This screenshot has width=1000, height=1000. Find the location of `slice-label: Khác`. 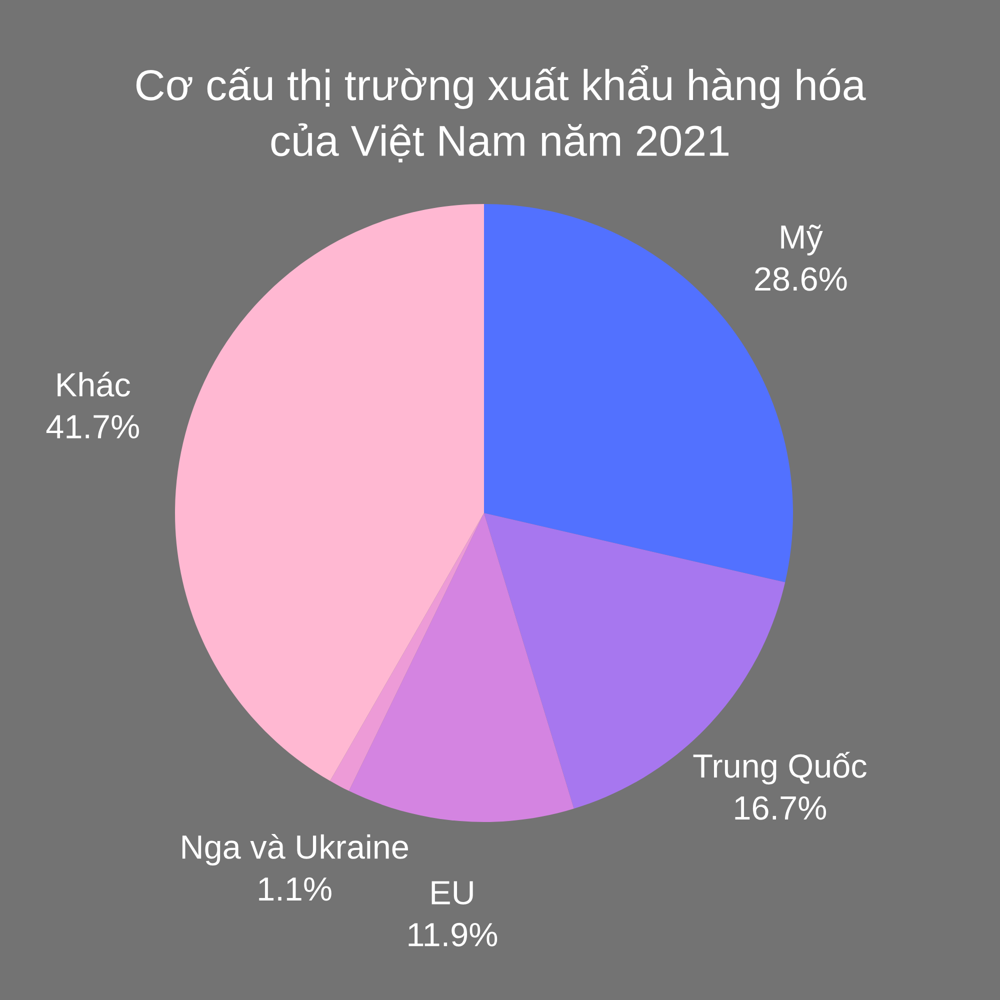

slice-label: Khác is located at coordinates (94, 384).